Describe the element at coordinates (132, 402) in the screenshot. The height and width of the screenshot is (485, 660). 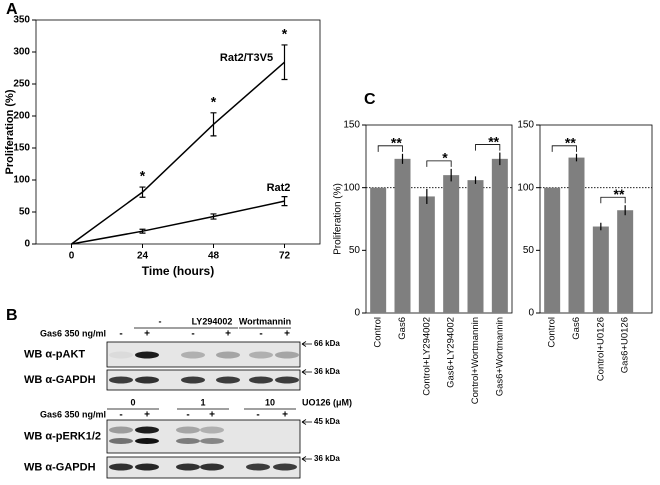
I see `group-label: 0` at that location.